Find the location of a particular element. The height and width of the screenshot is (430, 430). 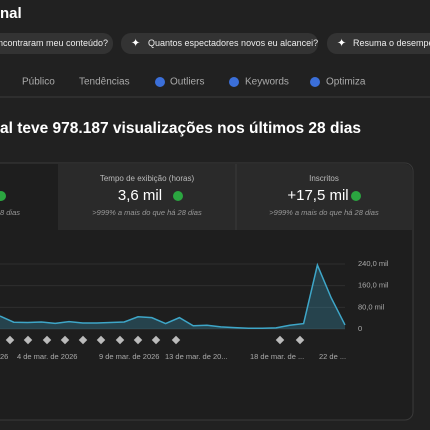

line is located at coordinates (173, 295).